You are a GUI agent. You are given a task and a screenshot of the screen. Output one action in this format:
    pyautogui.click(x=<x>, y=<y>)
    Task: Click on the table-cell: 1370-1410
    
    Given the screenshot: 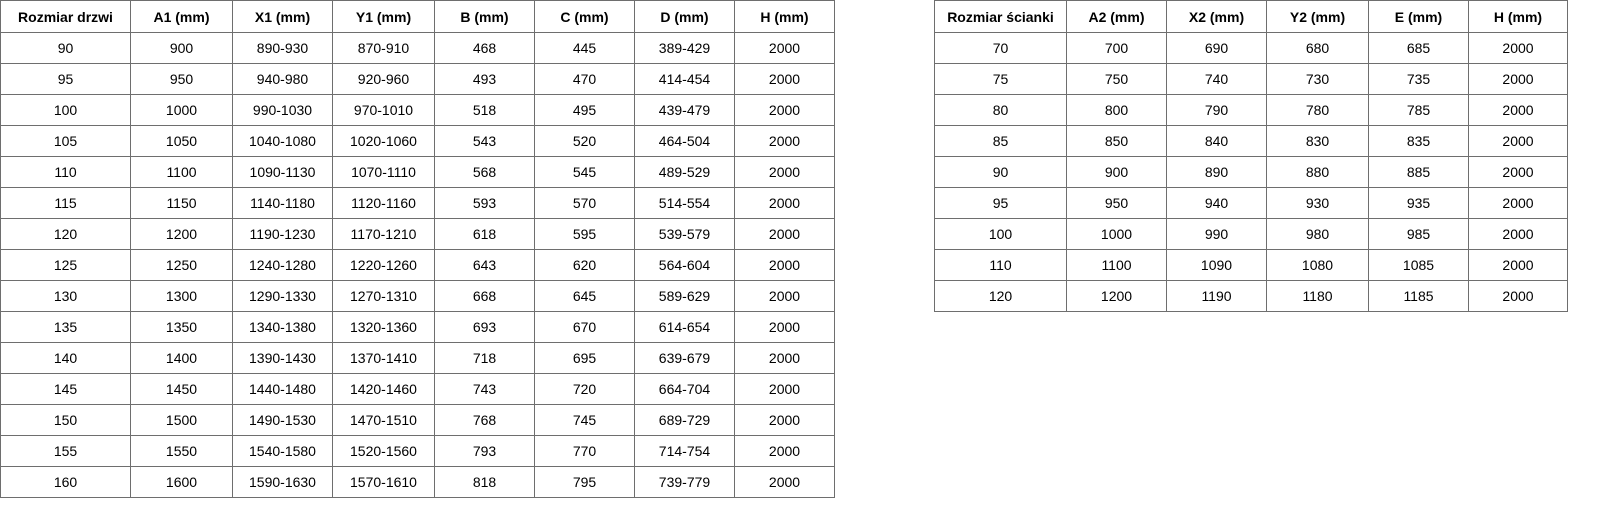 What is the action you would take?
    pyautogui.click(x=383, y=358)
    